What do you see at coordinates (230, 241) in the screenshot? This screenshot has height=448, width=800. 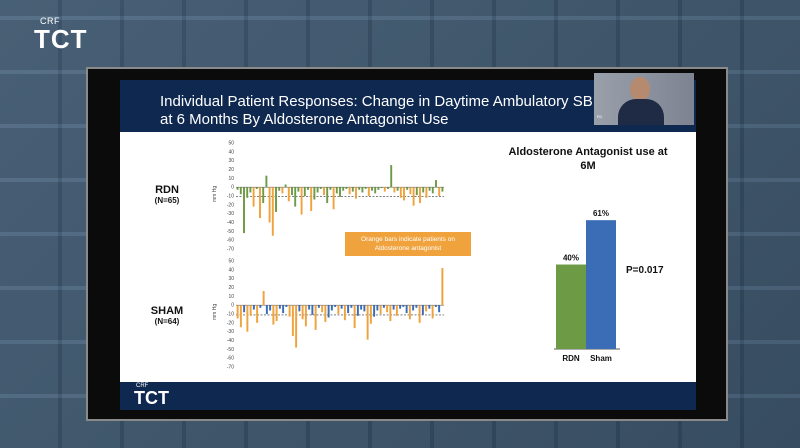 I see `rdn-tick-label: -60` at bounding box center [230, 241].